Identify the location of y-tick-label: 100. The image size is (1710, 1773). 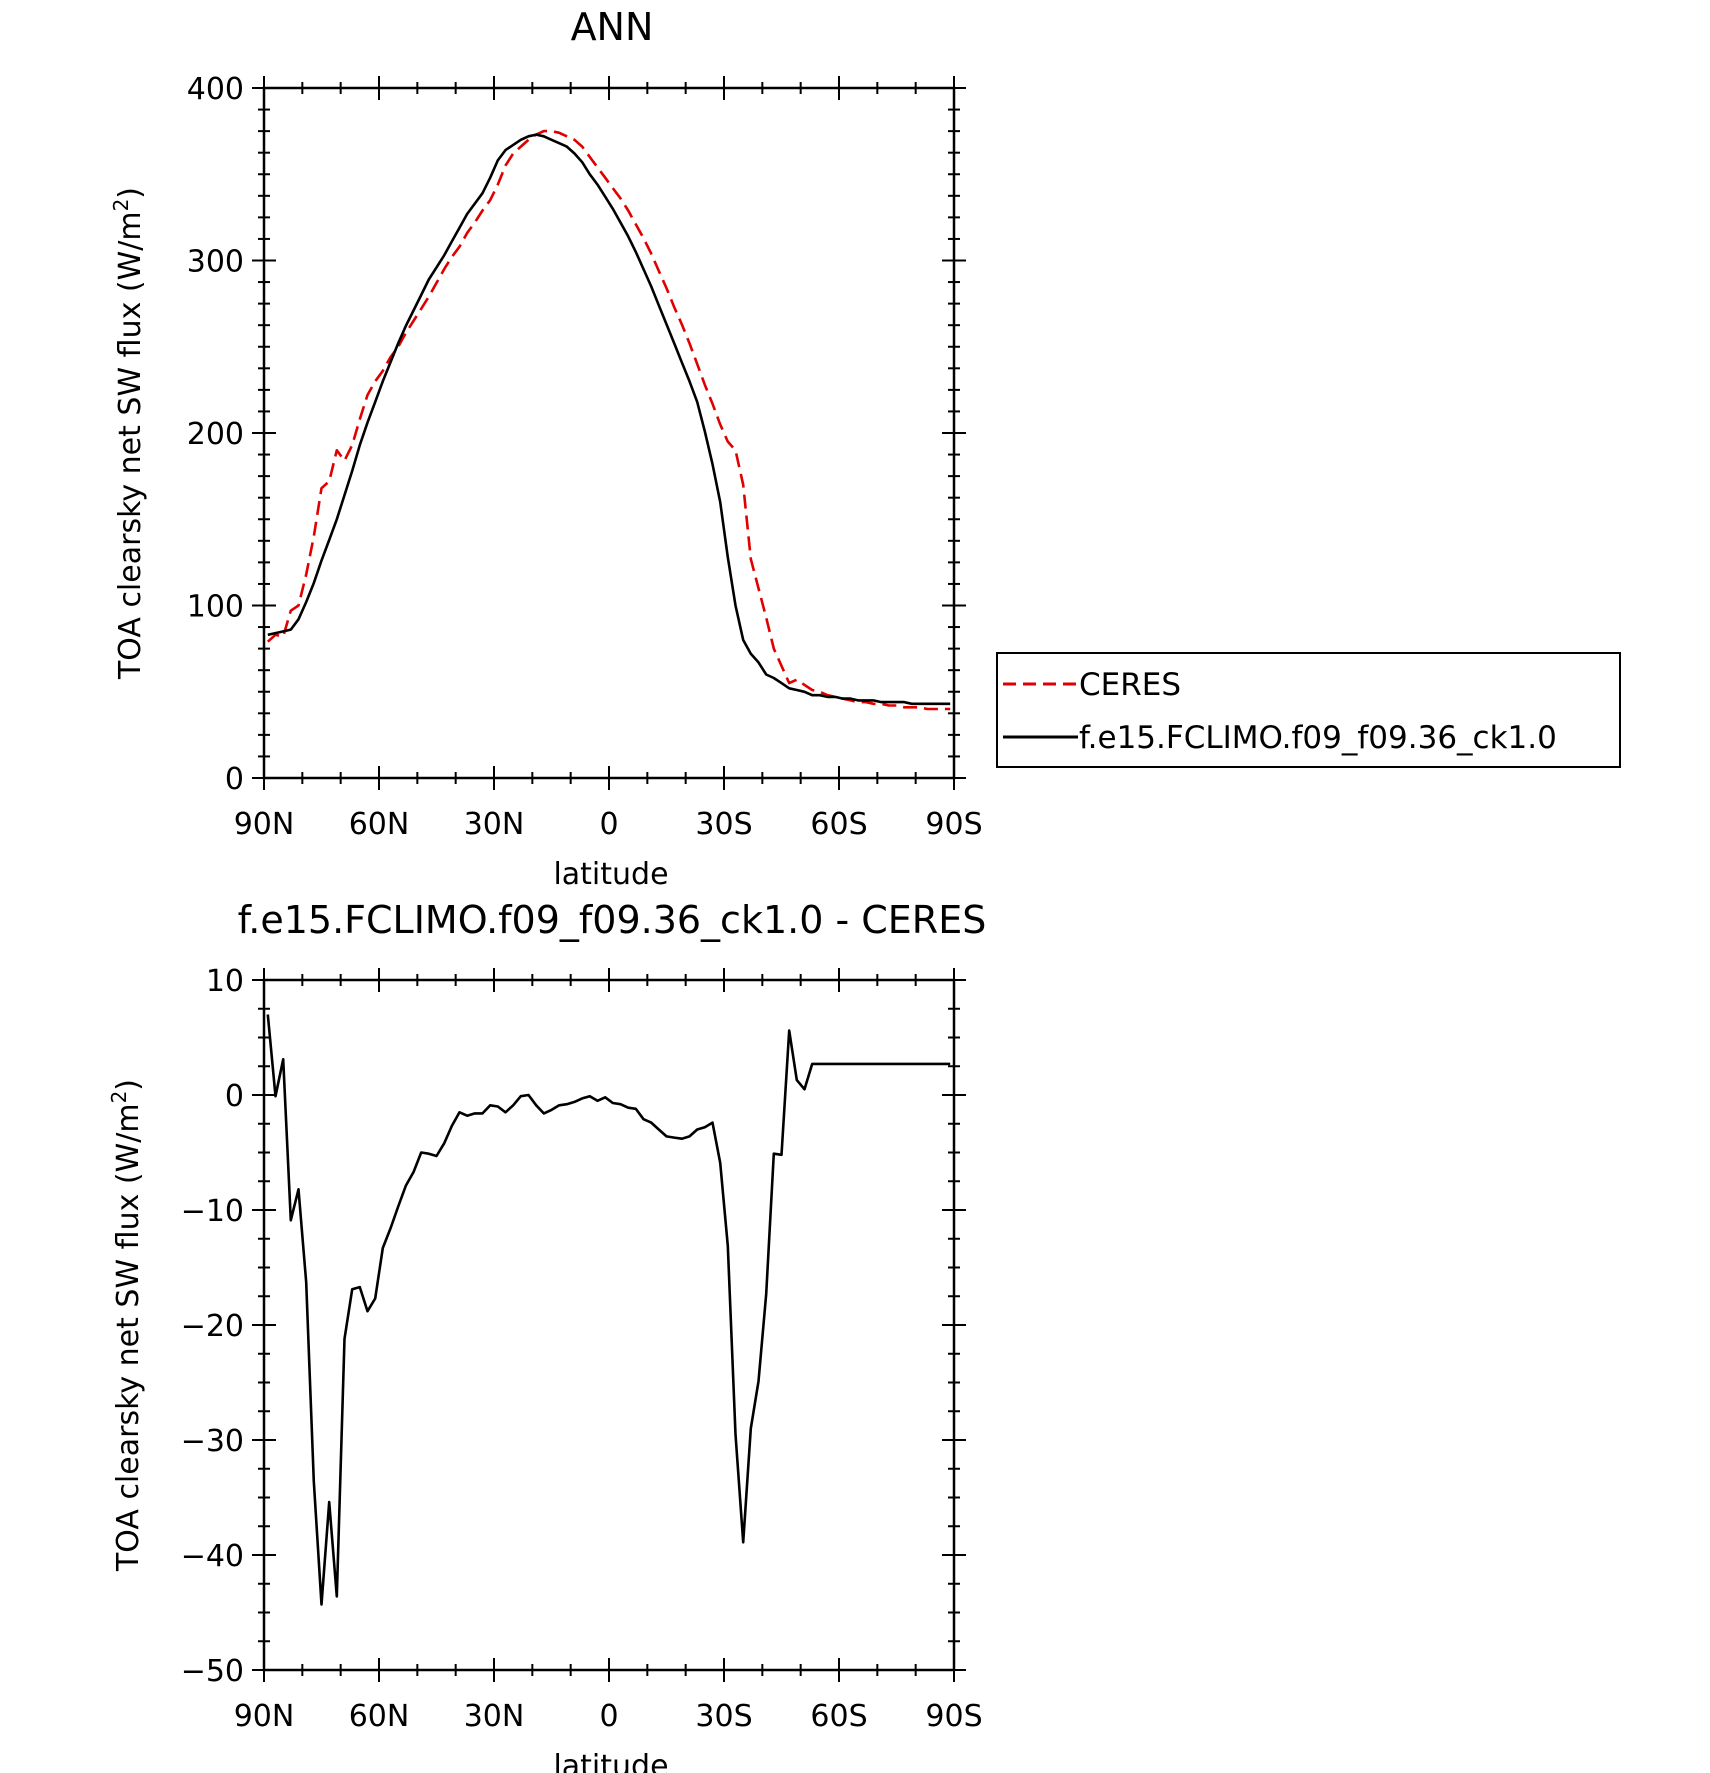
(215, 607).